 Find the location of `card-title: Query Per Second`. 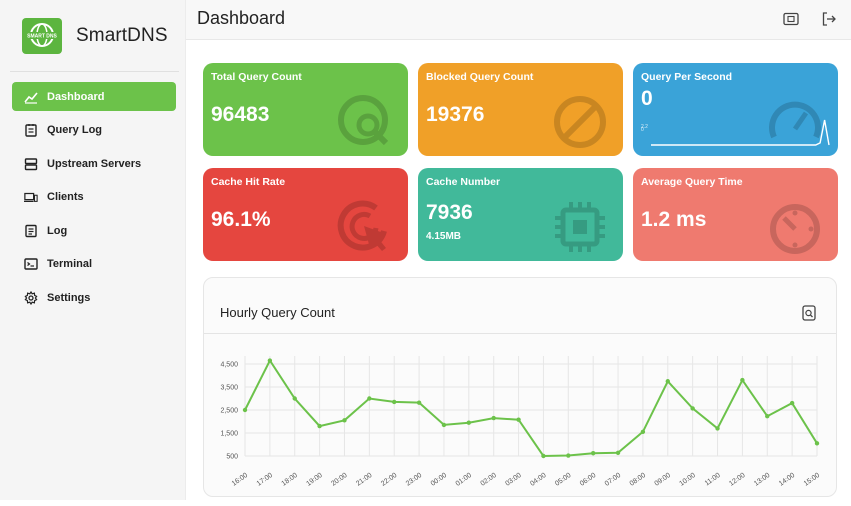

card-title: Query Per Second is located at coordinates (687, 77).